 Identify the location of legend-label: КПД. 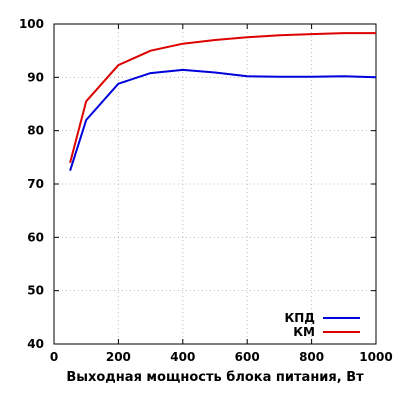
(299, 318).